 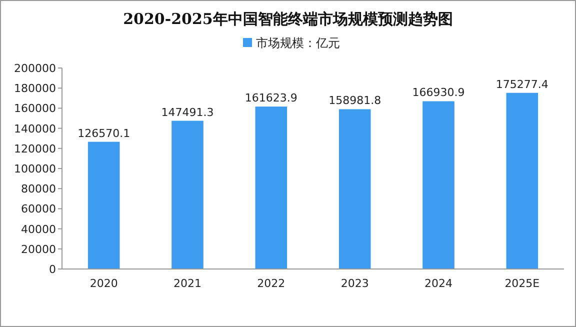 What do you see at coordinates (438, 93) in the screenshot?
I see `data-label: 166930.9` at bounding box center [438, 93].